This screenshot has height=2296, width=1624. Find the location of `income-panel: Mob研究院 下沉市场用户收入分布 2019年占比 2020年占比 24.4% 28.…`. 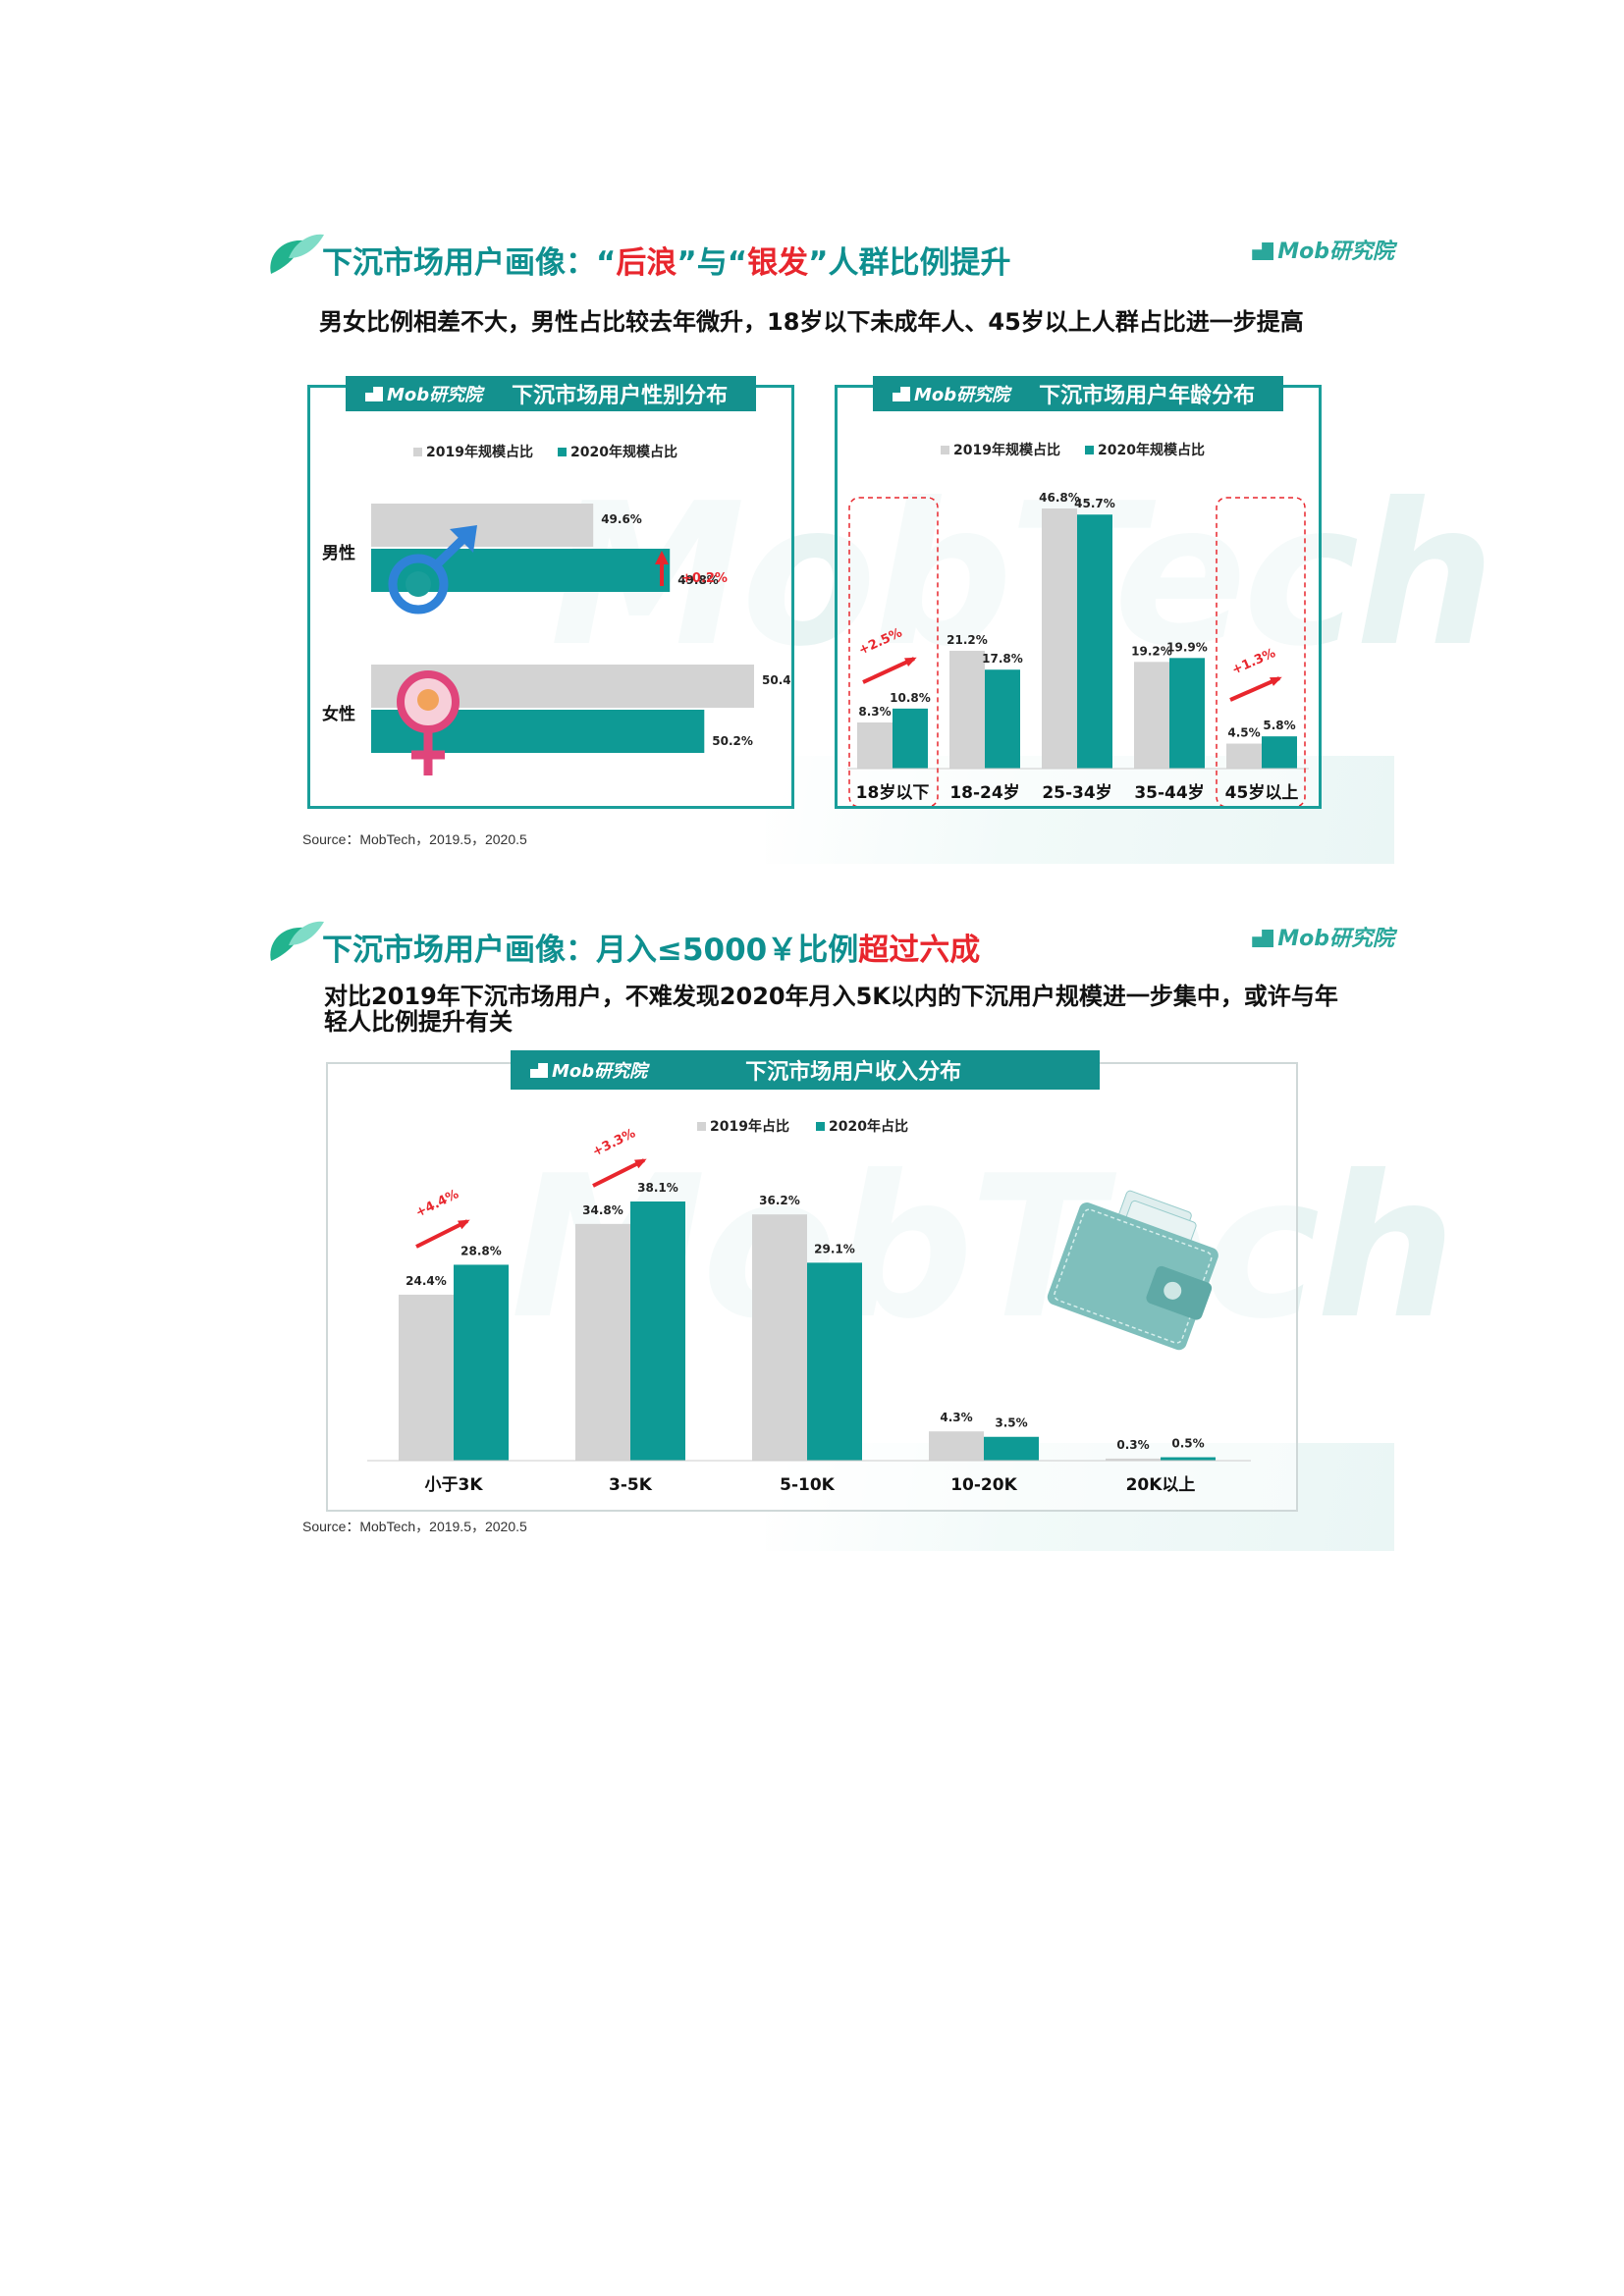

income-panel: Mob研究院 下沉市场用户收入分布 2019年占比 2020年占比 24.4% 28.… is located at coordinates (812, 1281).